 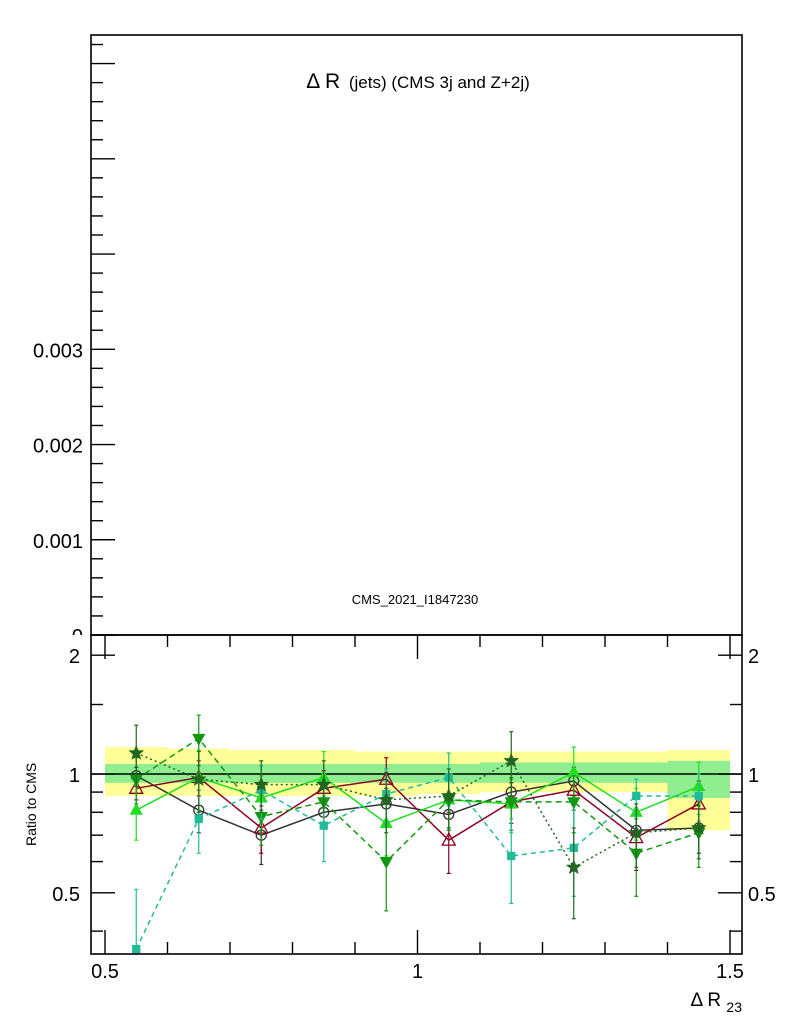 I want to click on ratio-y-tick-label: 2, so click(x=74, y=657).